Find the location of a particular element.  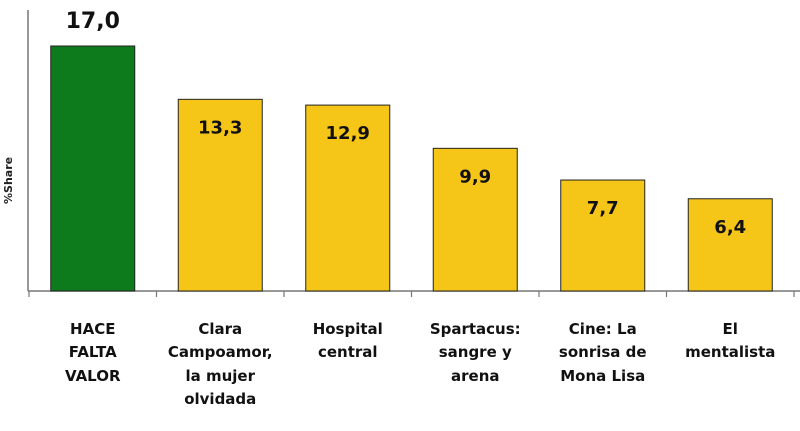

category-label: El mentalista is located at coordinates (730, 341).